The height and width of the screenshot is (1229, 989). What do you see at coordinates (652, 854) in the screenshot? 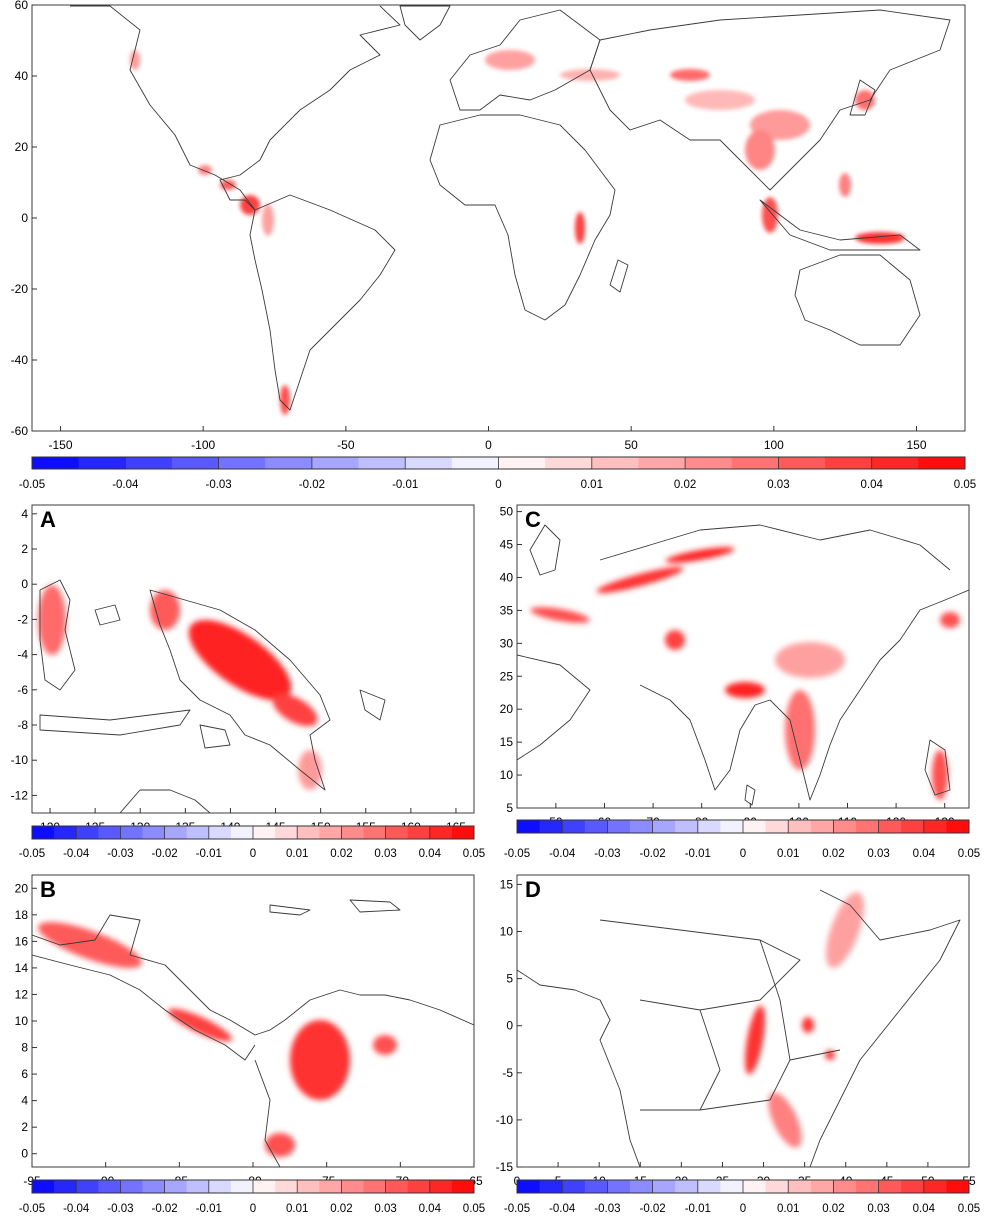
I see `colorbar-tick-label: -0.02` at bounding box center [652, 854].